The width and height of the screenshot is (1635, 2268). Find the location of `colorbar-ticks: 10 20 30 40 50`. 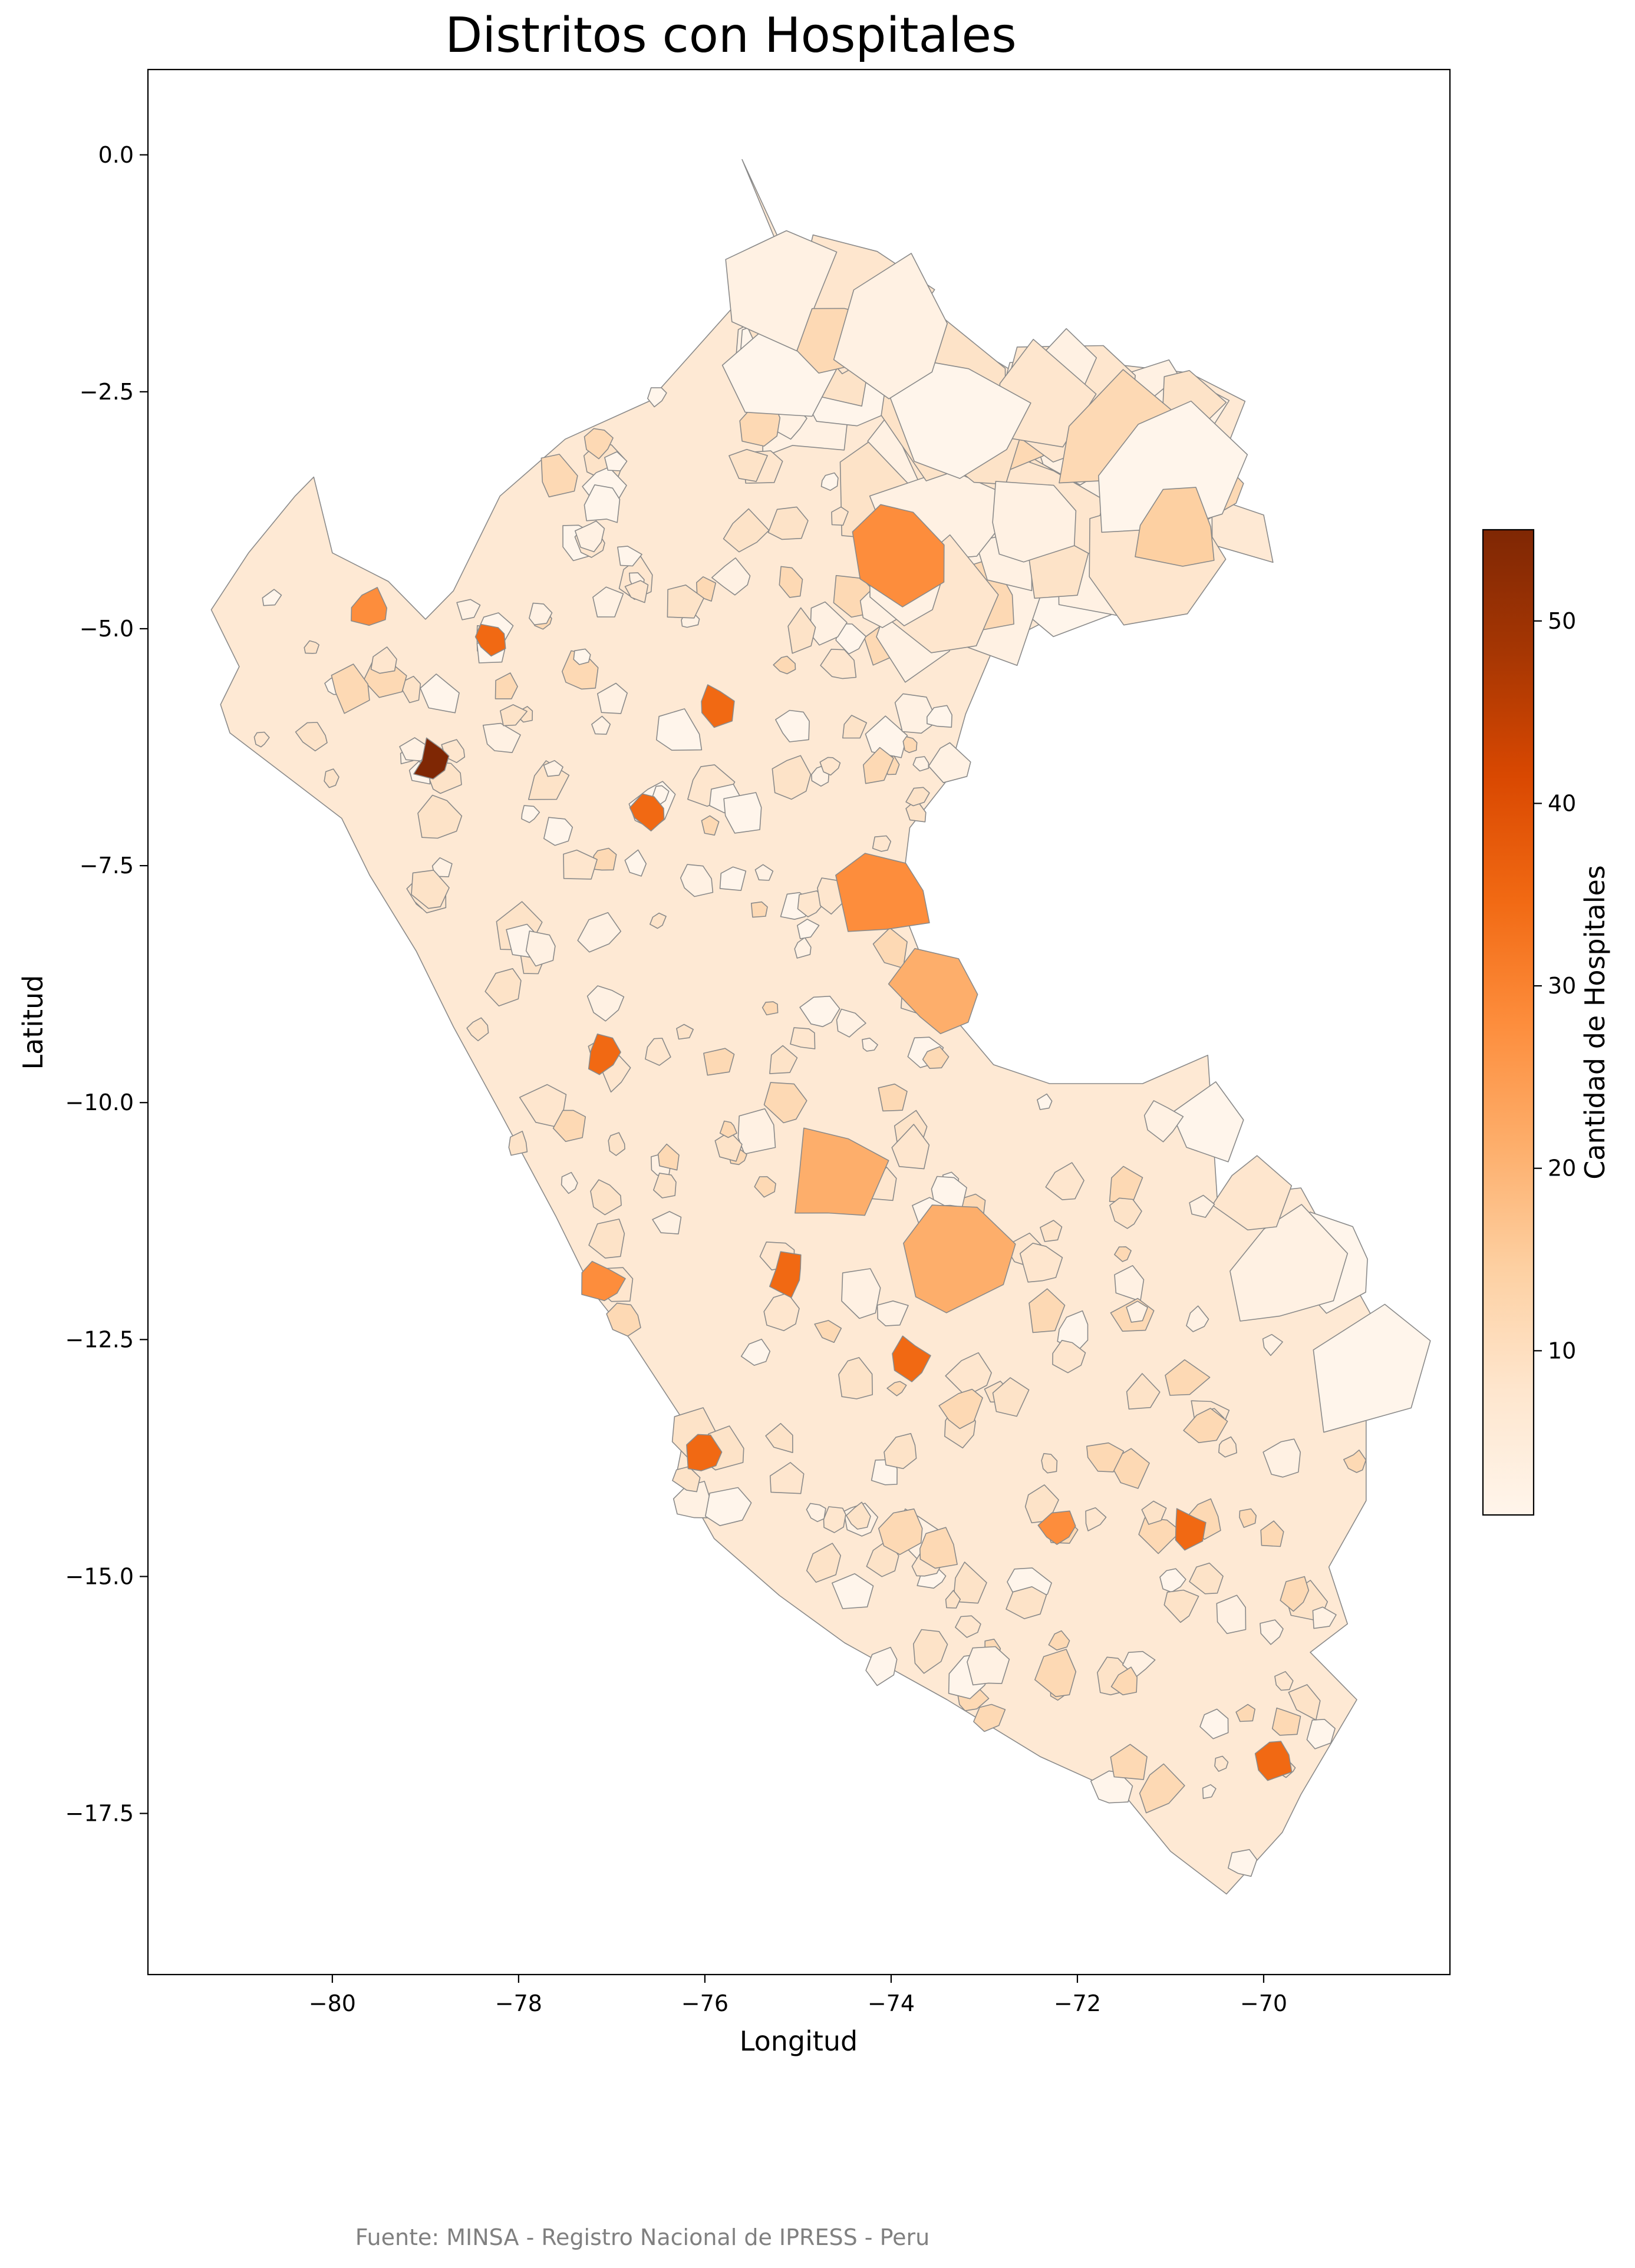

colorbar-ticks: 10 20 30 40 50 is located at coordinates (1555, 986).